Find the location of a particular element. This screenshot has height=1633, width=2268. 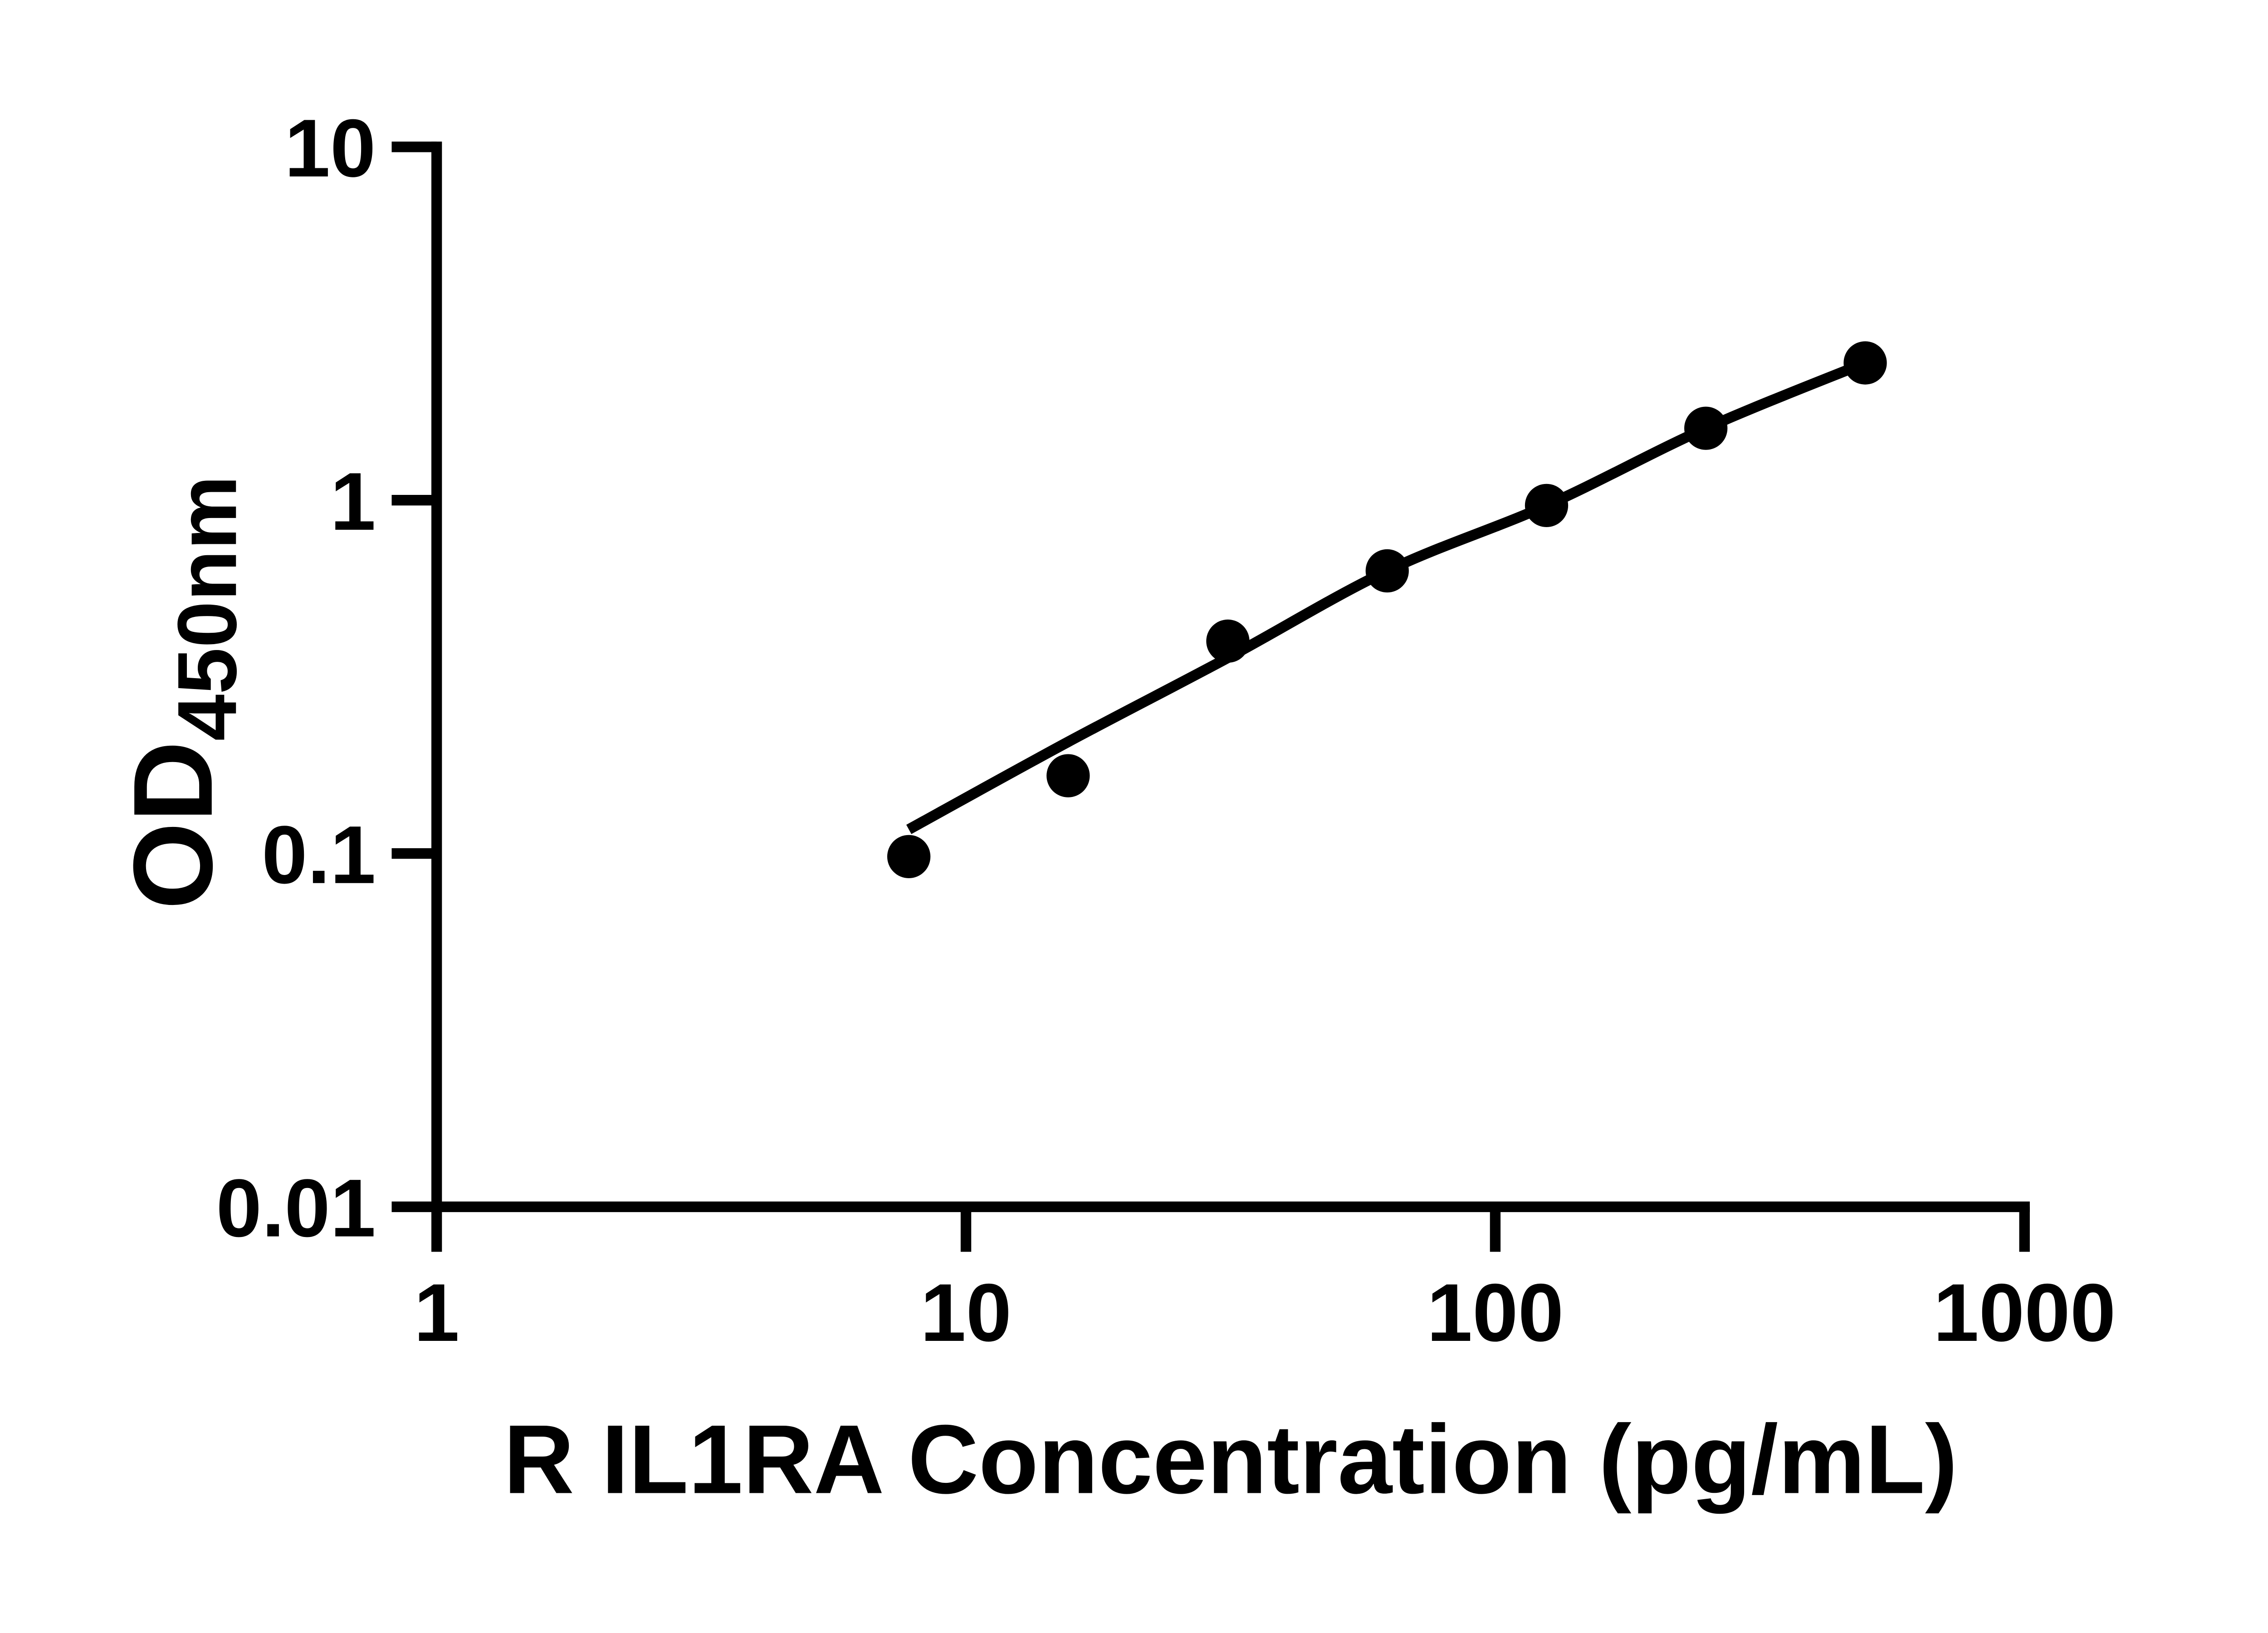

x-tick-label: 1 is located at coordinates (436, 1313).